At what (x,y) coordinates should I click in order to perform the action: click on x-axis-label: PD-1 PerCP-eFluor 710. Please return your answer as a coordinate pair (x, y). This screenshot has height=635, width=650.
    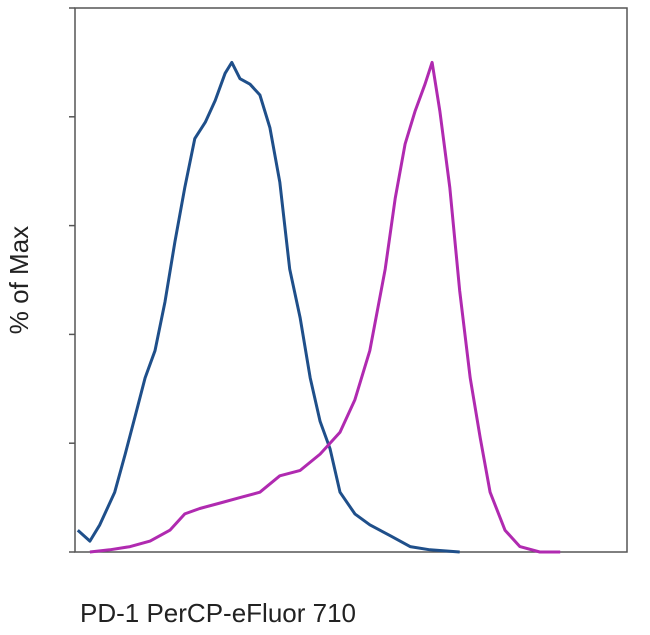
    Looking at the image, I should click on (218, 613).